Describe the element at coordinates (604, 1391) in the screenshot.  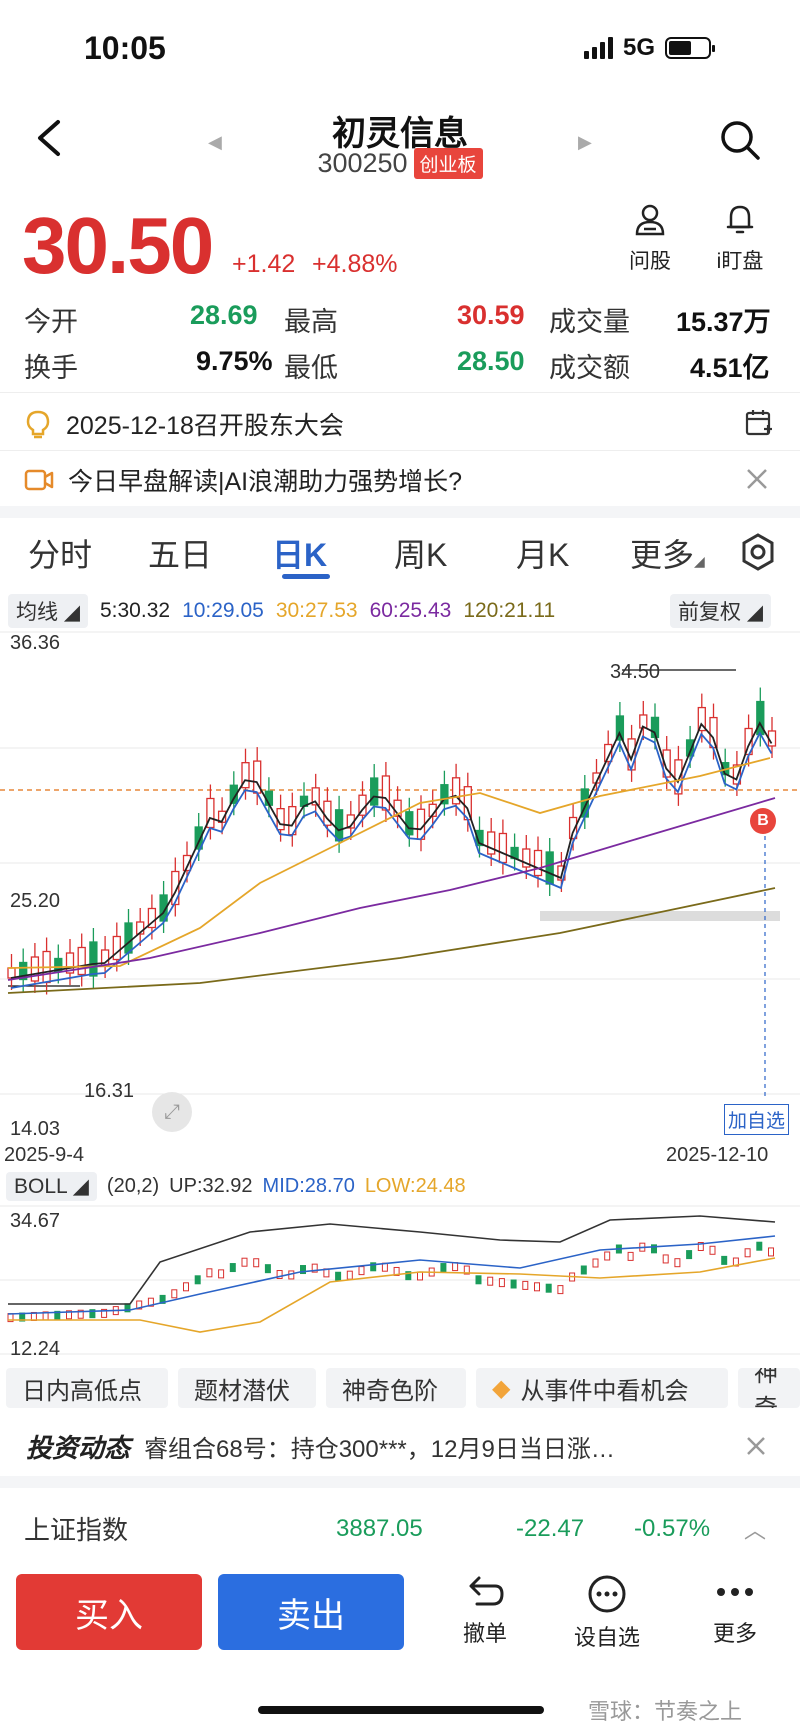
I see `feature-event-opportunity-label: 从事件中看机会` at that location.